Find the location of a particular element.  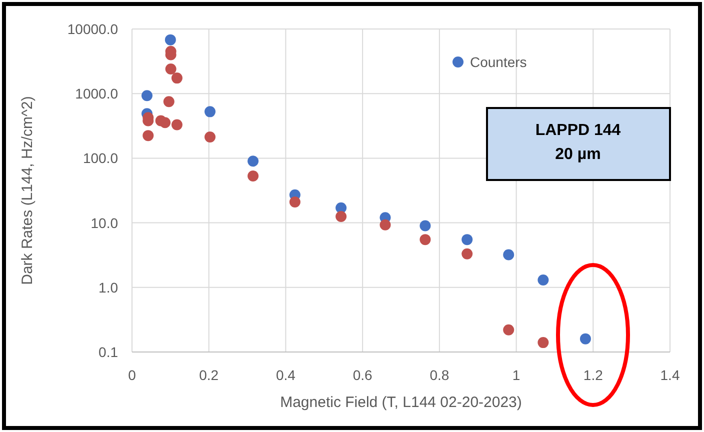

y-tick-label: 10.0 is located at coordinates (104, 222).